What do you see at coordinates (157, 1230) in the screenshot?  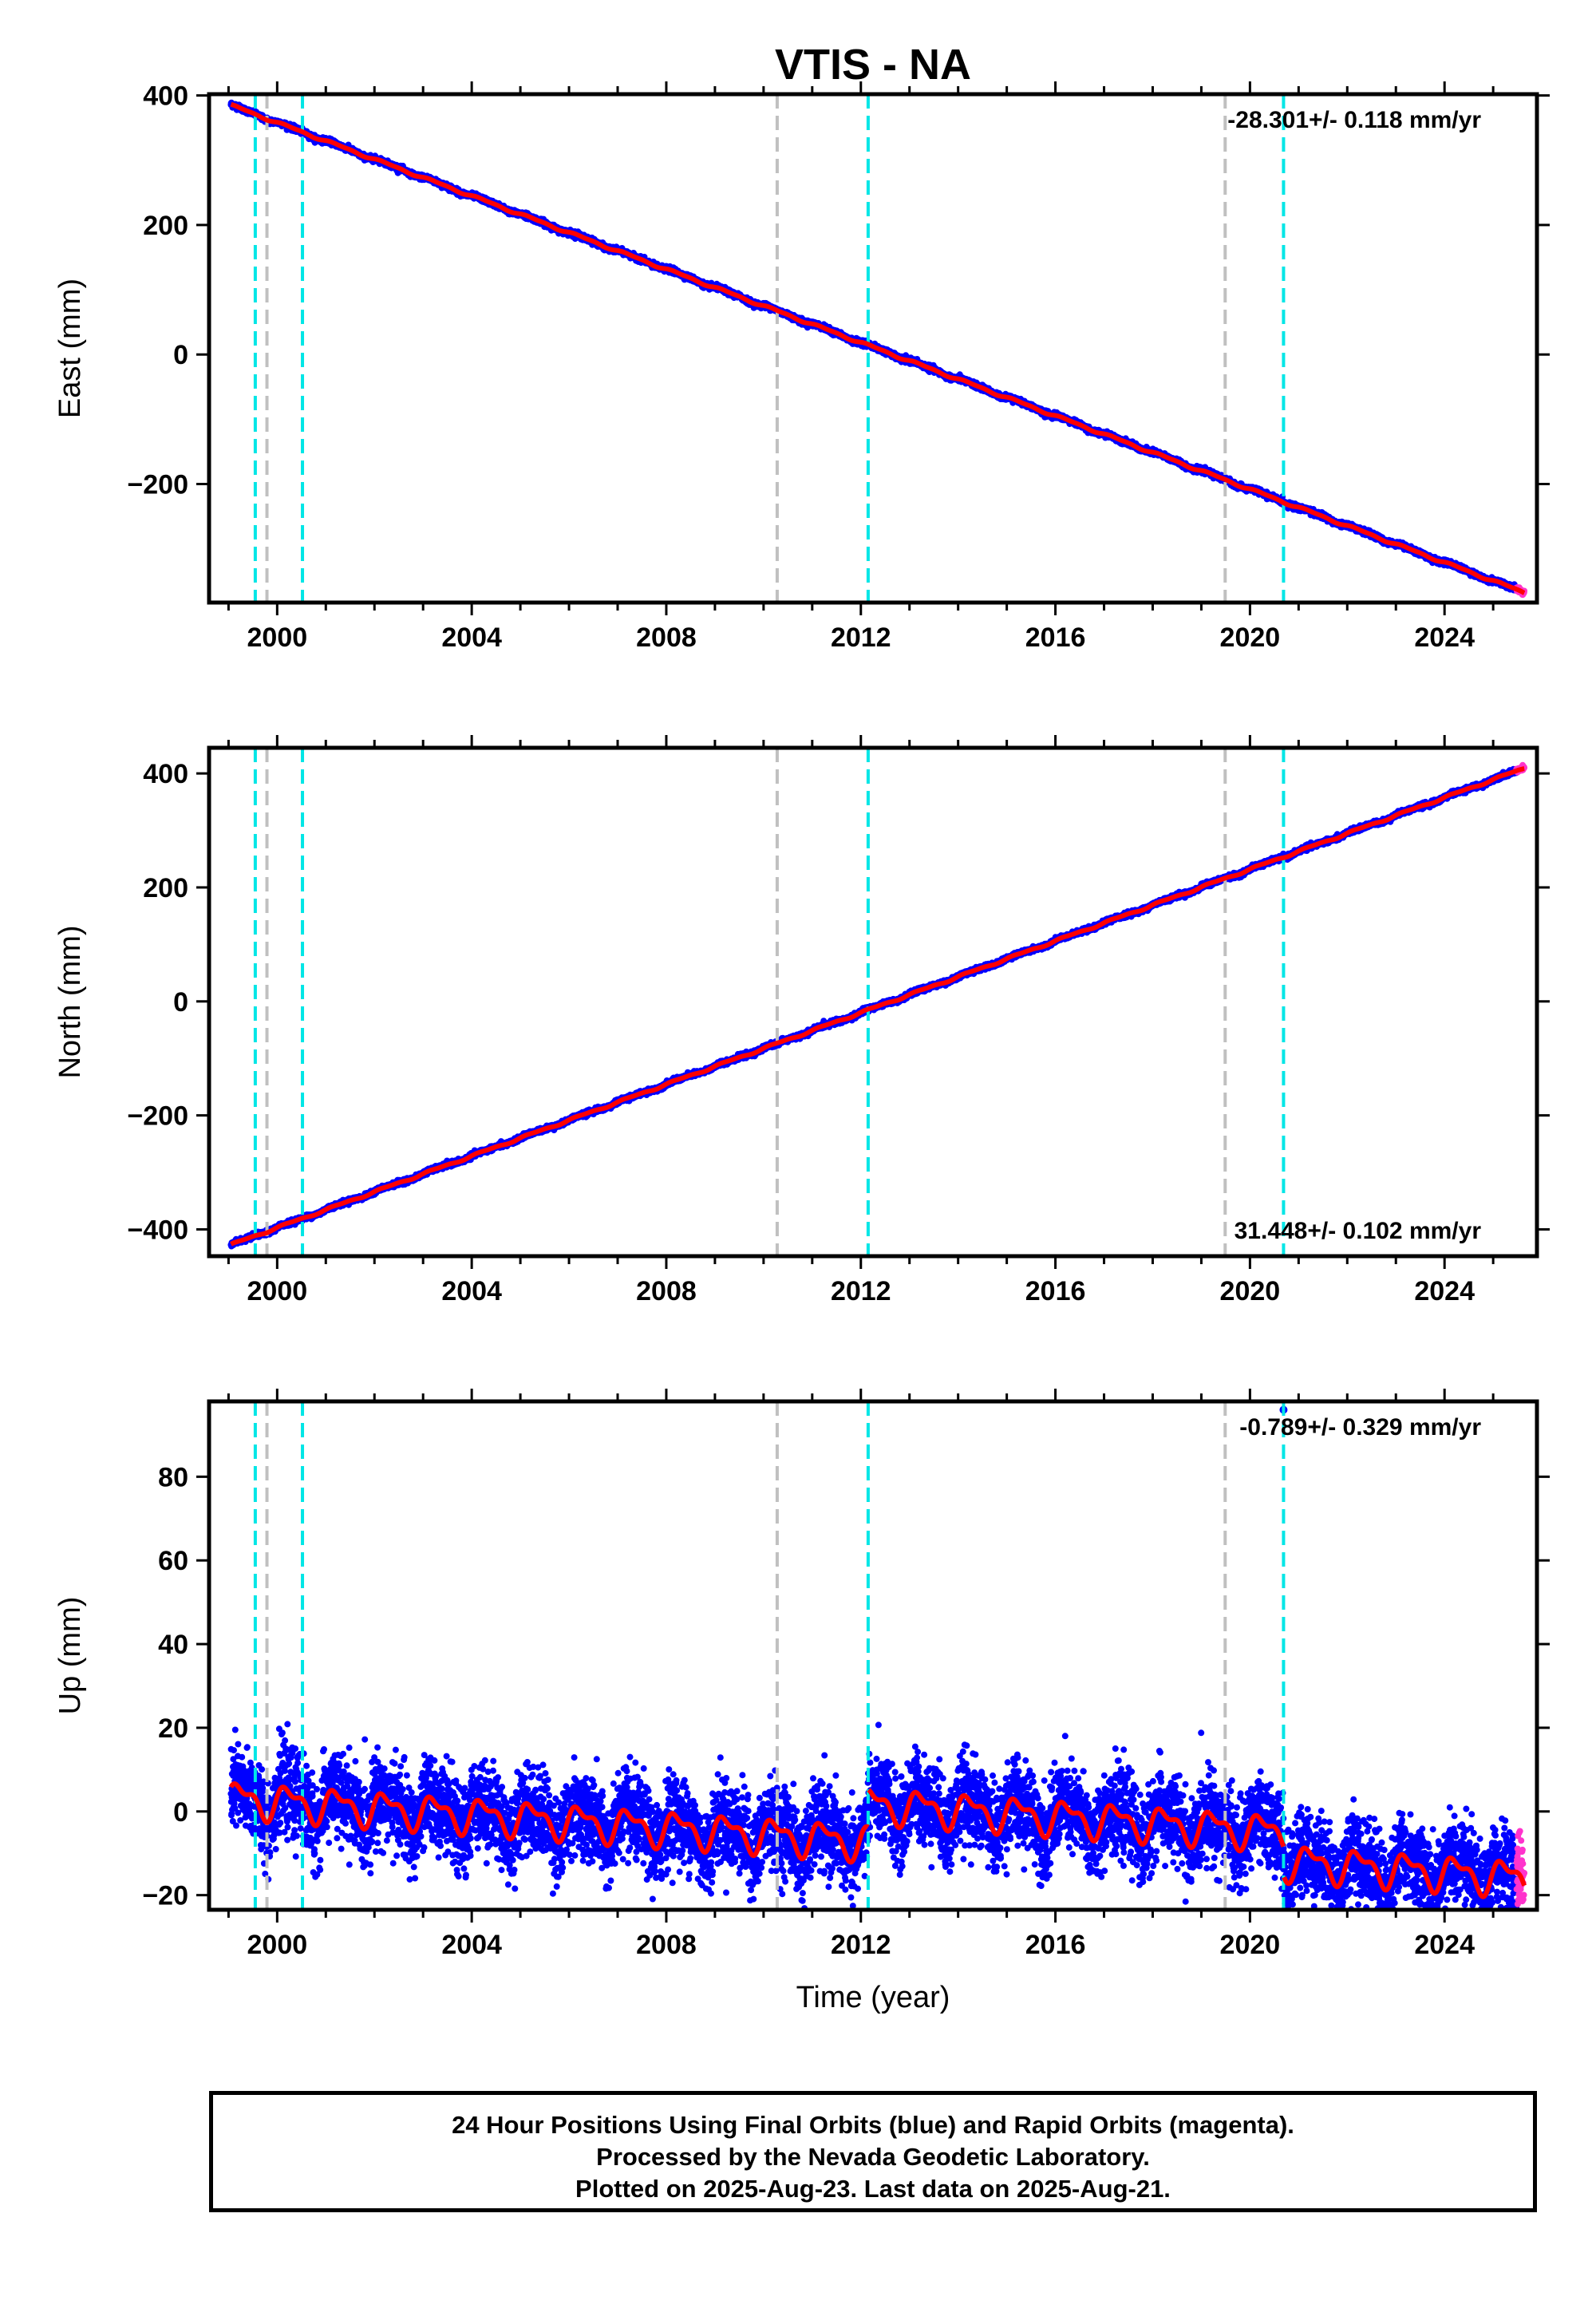 I see `y-tick-label: −400` at bounding box center [157, 1230].